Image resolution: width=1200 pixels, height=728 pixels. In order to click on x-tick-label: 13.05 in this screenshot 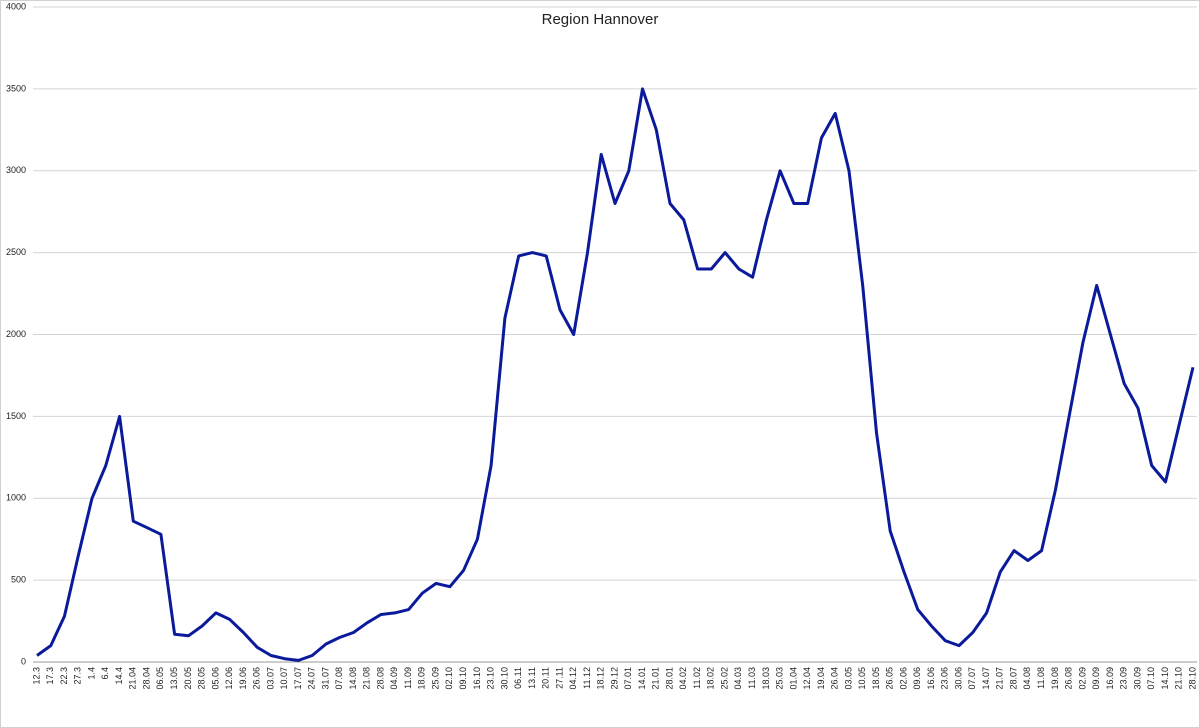, I will do `click(174, 678)`.